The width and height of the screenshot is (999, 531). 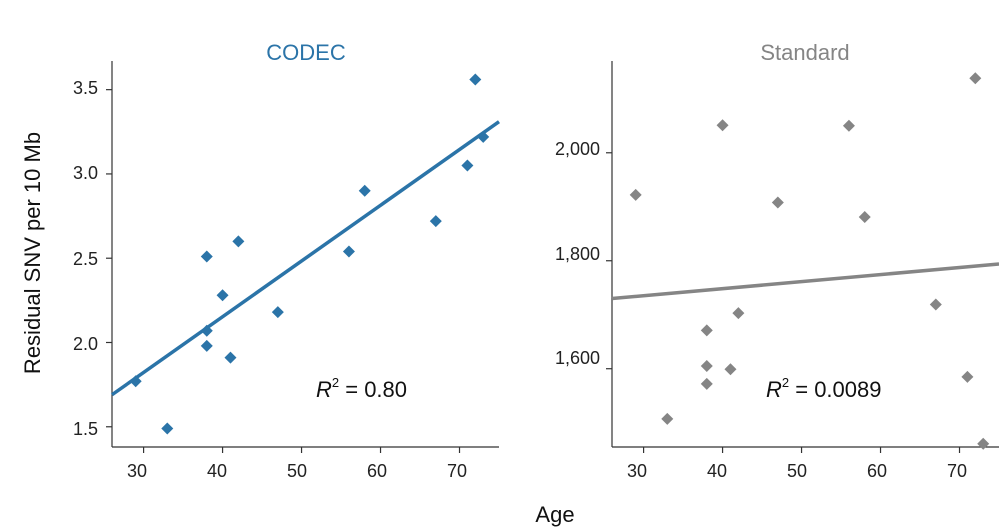 What do you see at coordinates (805, 281) in the screenshot?
I see `standard-regression-line` at bounding box center [805, 281].